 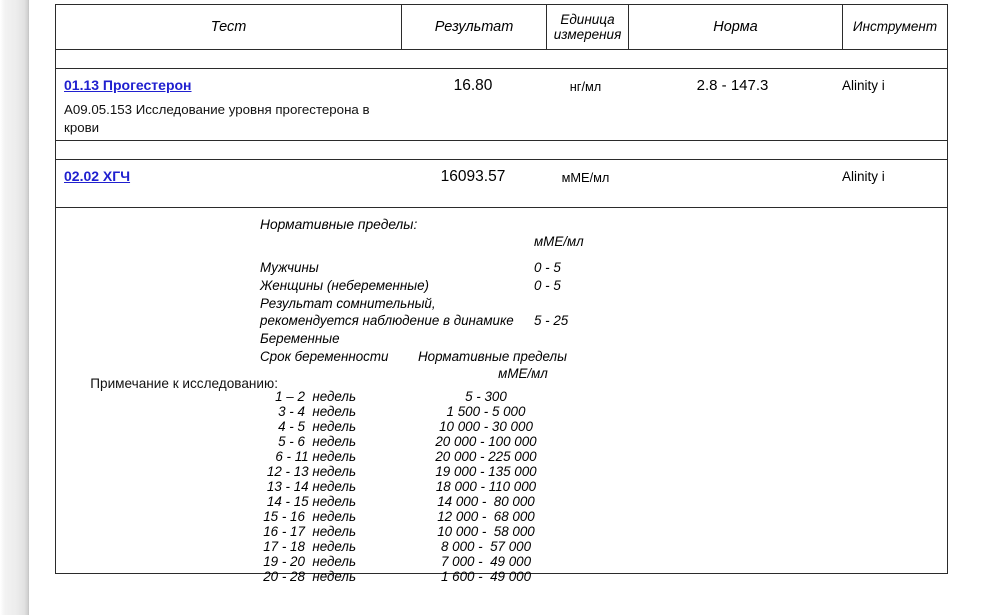 What do you see at coordinates (585, 177) in the screenshot?
I see `unit-value-hcg: мМЕ/мл` at bounding box center [585, 177].